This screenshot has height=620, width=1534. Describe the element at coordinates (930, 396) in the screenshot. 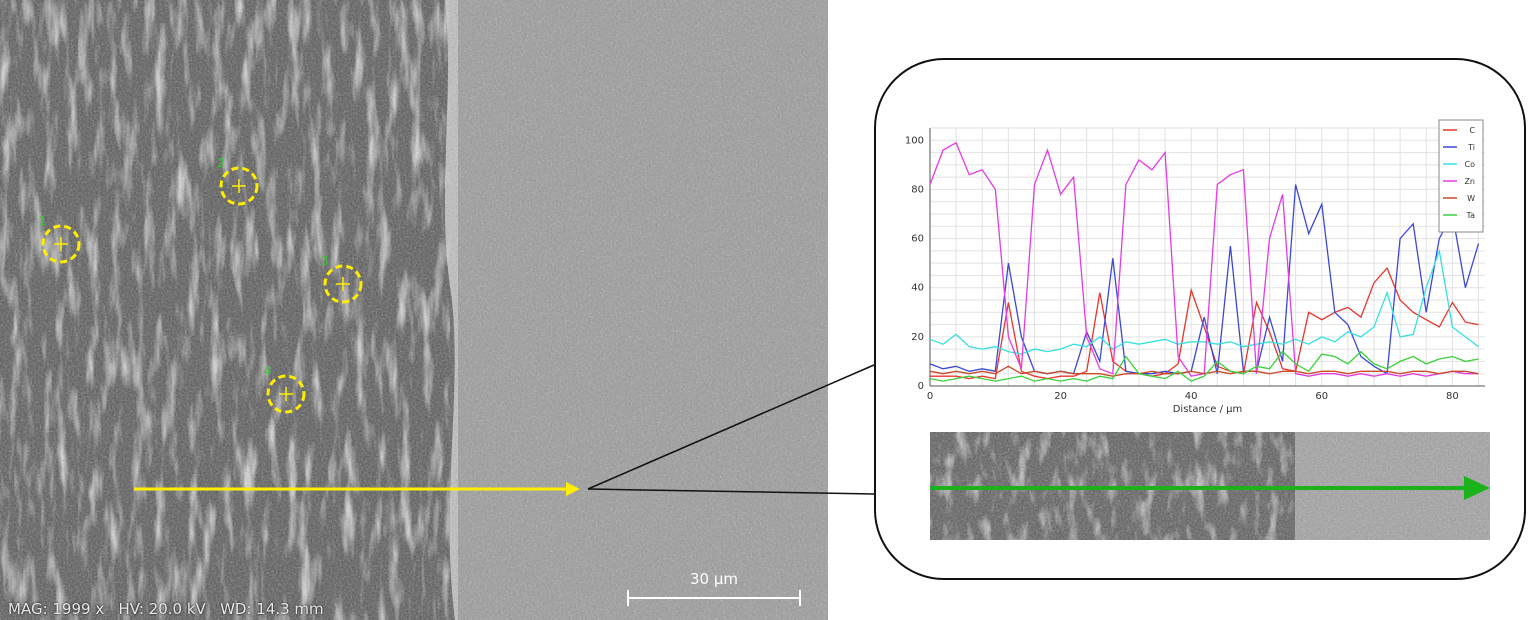

I see `x-tick-label: 0` at that location.